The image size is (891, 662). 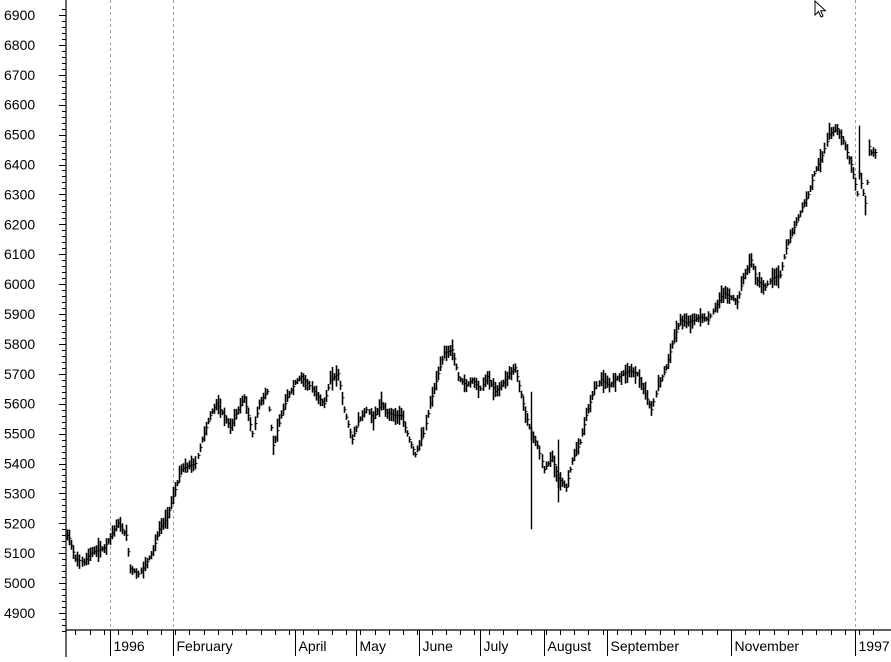 I want to click on x-tick-label: September, so click(x=645, y=646).